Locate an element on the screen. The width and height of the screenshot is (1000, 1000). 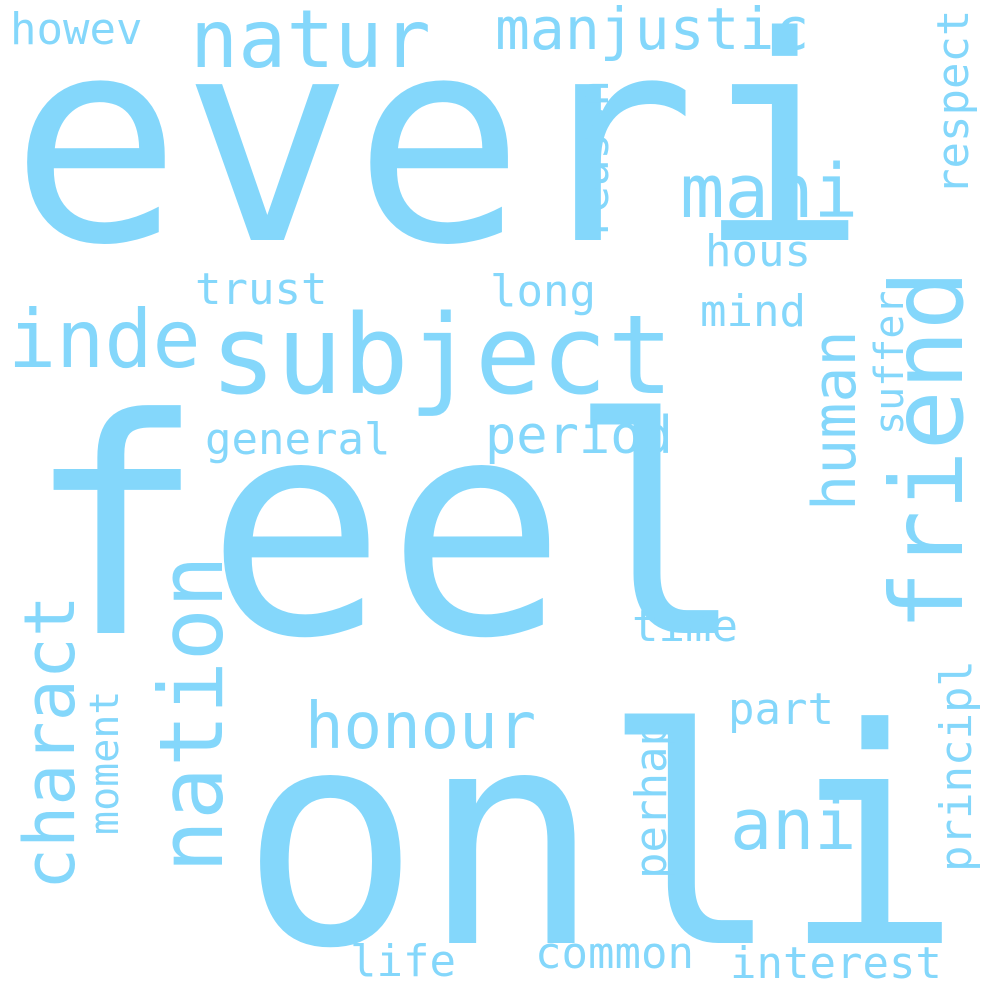
word-hous: hous is located at coordinates (758, 251).